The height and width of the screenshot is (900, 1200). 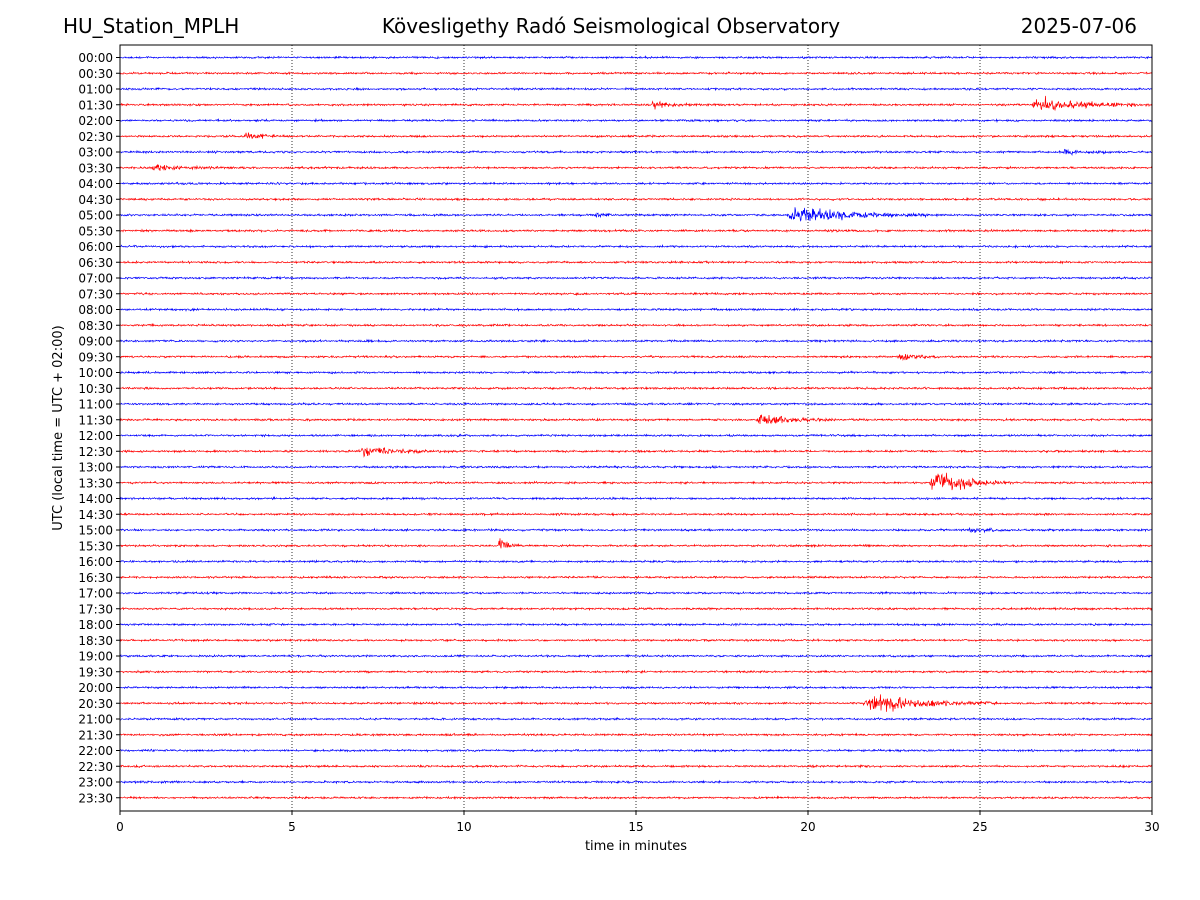 What do you see at coordinates (95, 562) in the screenshot?
I see `row-label: 16:00` at bounding box center [95, 562].